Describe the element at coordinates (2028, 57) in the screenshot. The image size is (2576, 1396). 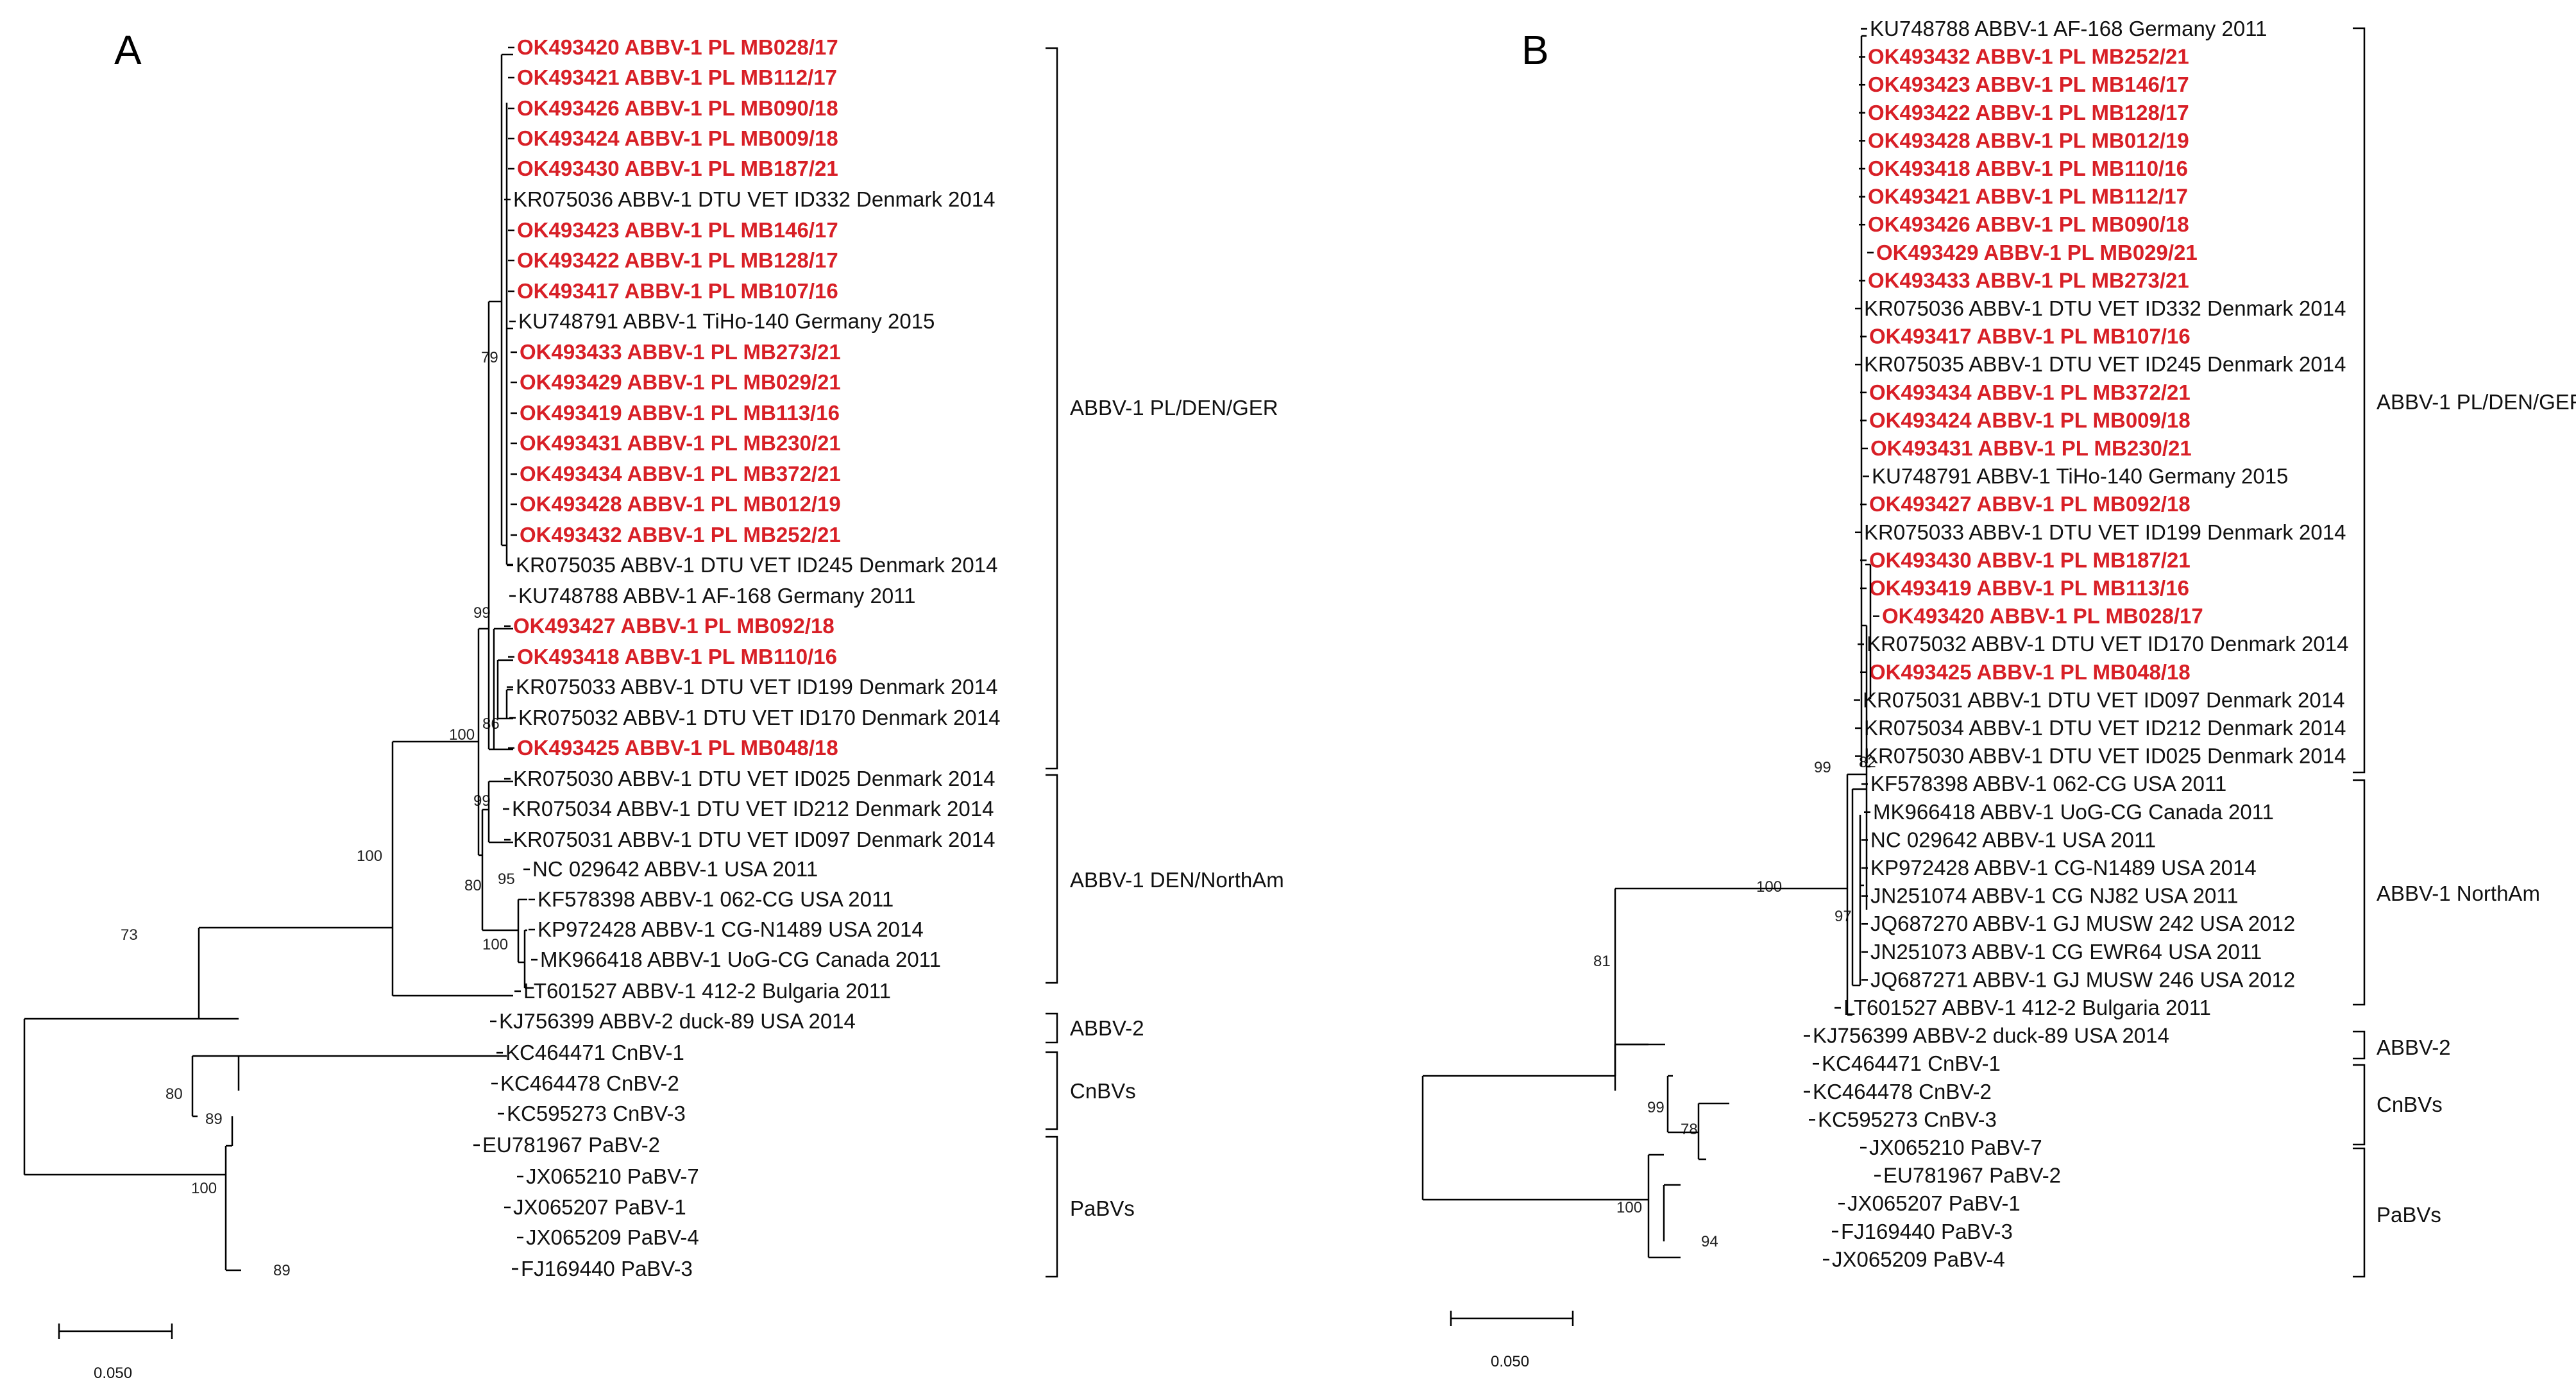
I see `leaf-label: OK493432 ABBV-1 PL MB252/21` at that location.